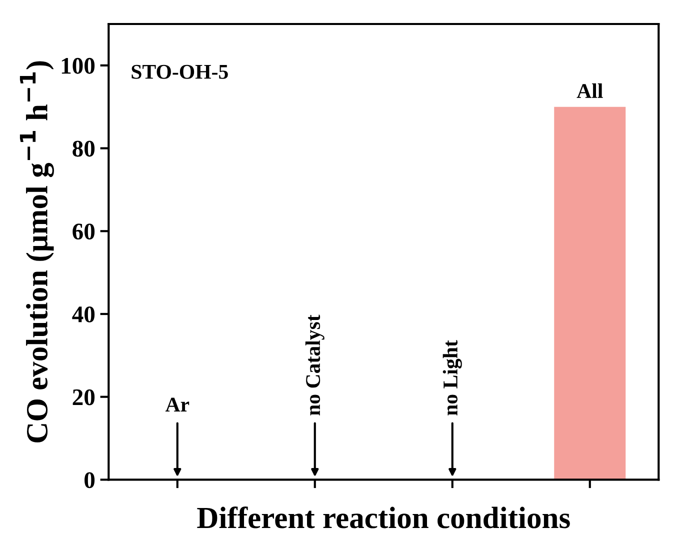 This screenshot has height=533, width=679. What do you see at coordinates (78, 66) in the screenshot?
I see `y-tick-label: 100` at bounding box center [78, 66].